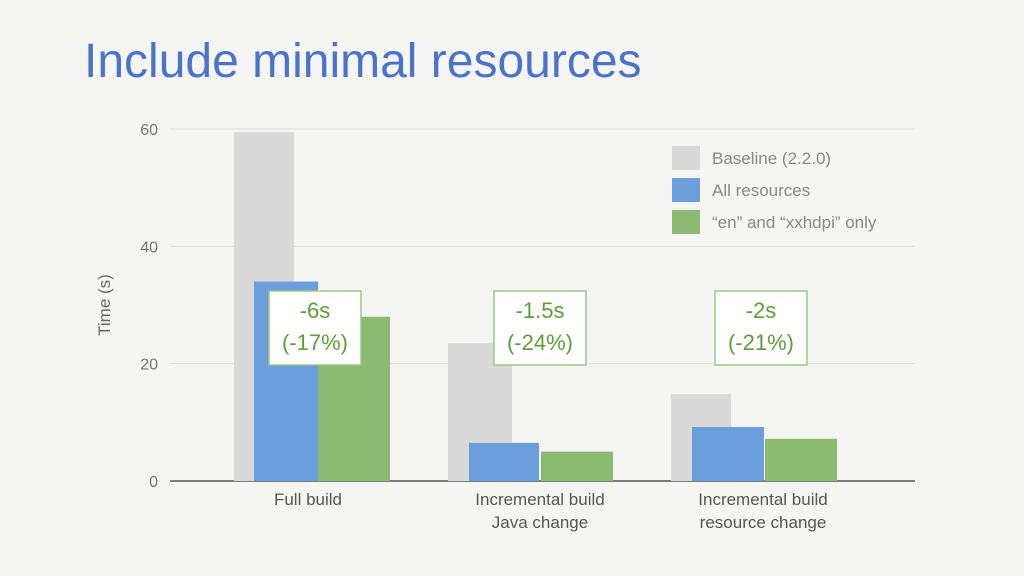  Describe the element at coordinates (761, 310) in the screenshot. I see `annotation-delta: -2s` at that location.